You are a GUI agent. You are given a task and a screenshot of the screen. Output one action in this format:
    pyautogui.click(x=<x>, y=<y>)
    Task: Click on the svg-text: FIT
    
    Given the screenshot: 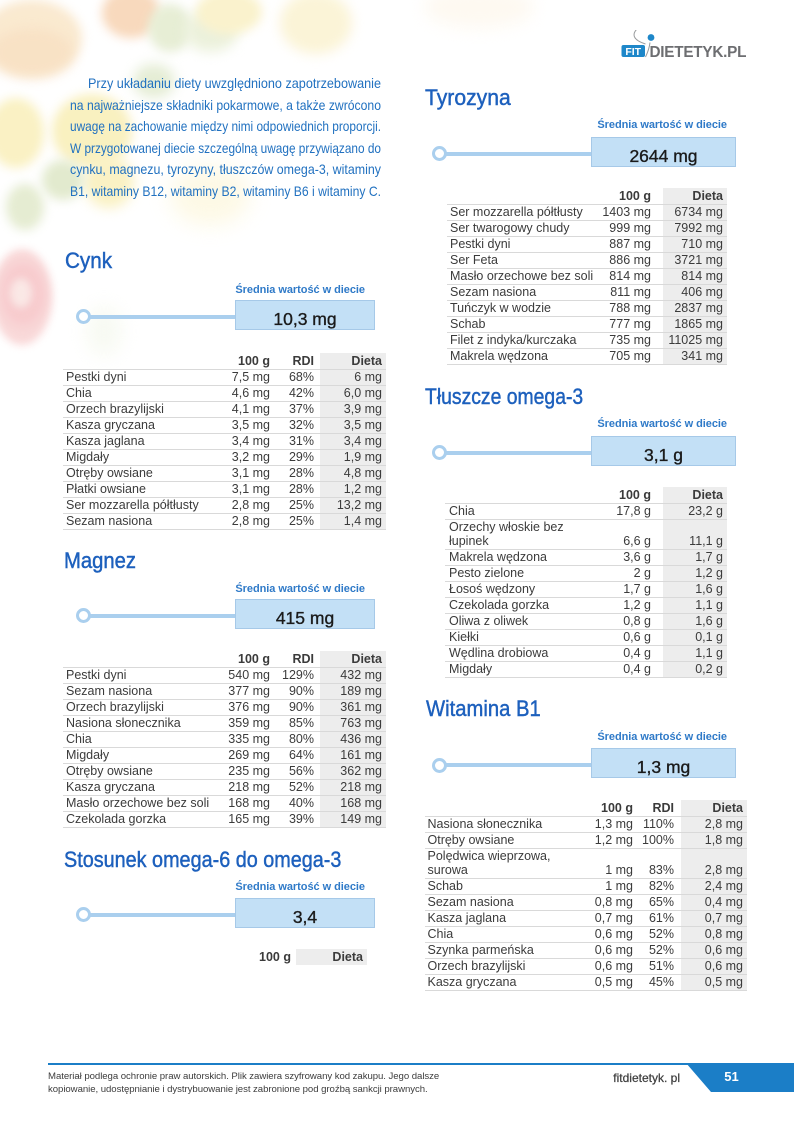 What is the action you would take?
    pyautogui.click(x=633, y=52)
    